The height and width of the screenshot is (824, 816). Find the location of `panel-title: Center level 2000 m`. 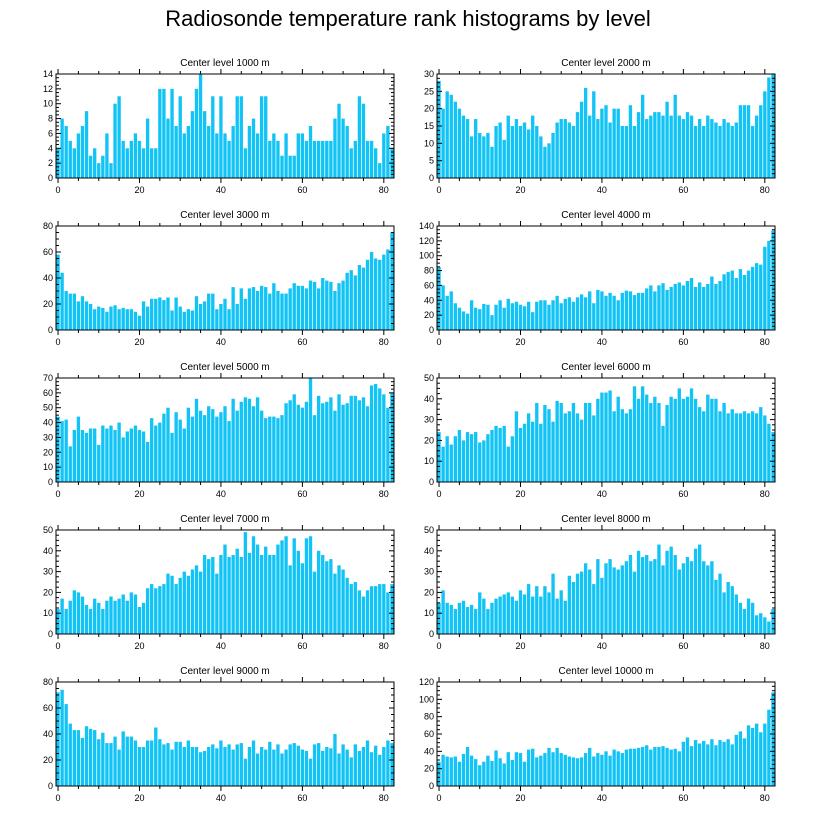

panel-title: Center level 2000 m is located at coordinates (606, 63).